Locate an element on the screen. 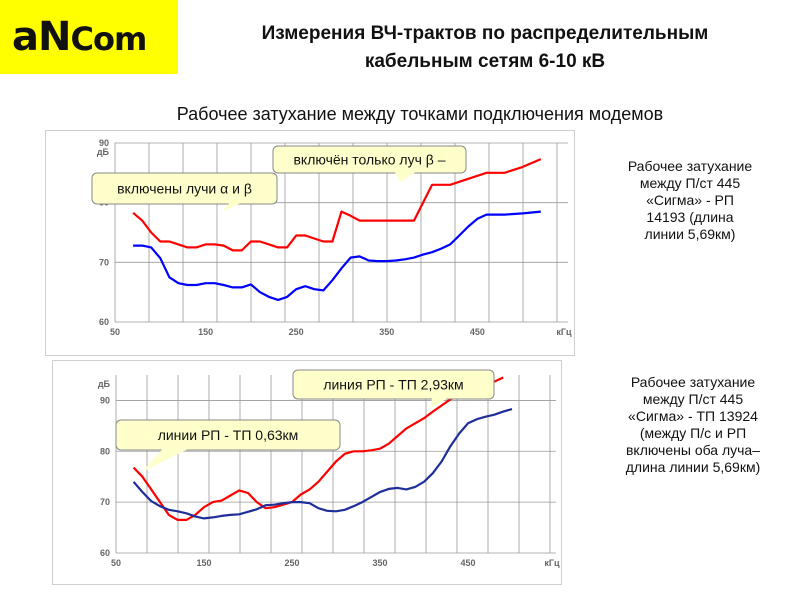 The width and height of the screenshot is (800, 600). chart2-xtick-label: 450 is located at coordinates (467, 563).